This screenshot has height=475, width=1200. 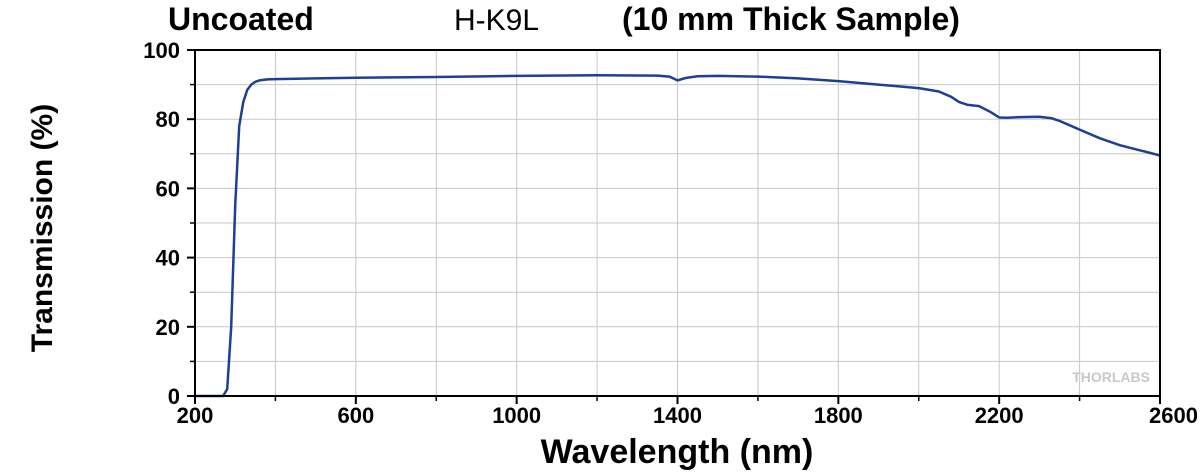 I want to click on x-tick-label: 1400, so click(x=677, y=415).